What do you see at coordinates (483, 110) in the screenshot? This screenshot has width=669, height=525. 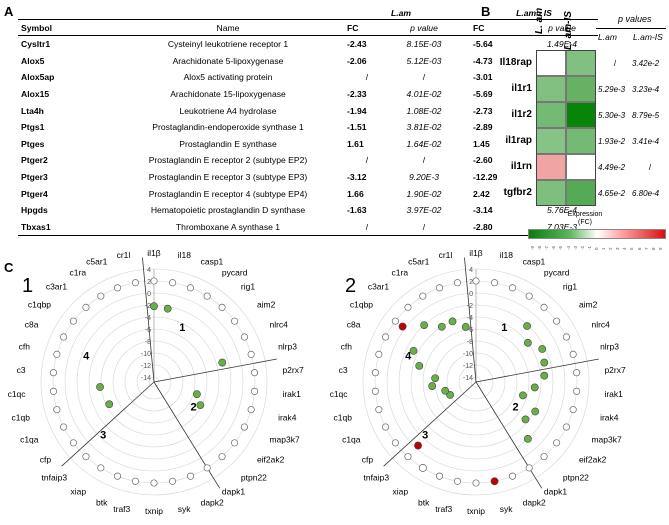 I see `fc-lamis: -2.73` at bounding box center [483, 110].